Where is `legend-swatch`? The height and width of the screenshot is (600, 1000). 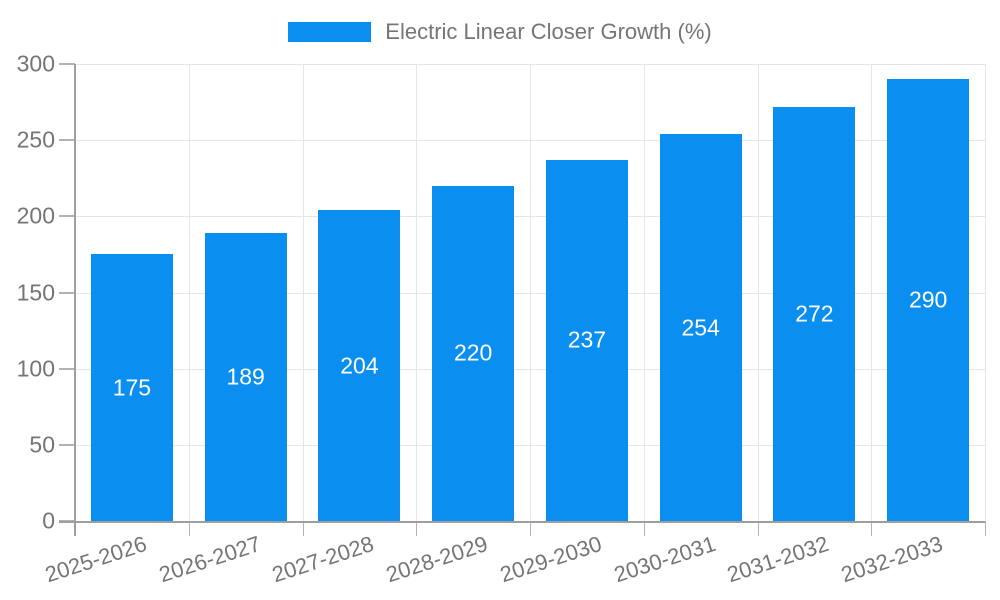
legend-swatch is located at coordinates (330, 32).